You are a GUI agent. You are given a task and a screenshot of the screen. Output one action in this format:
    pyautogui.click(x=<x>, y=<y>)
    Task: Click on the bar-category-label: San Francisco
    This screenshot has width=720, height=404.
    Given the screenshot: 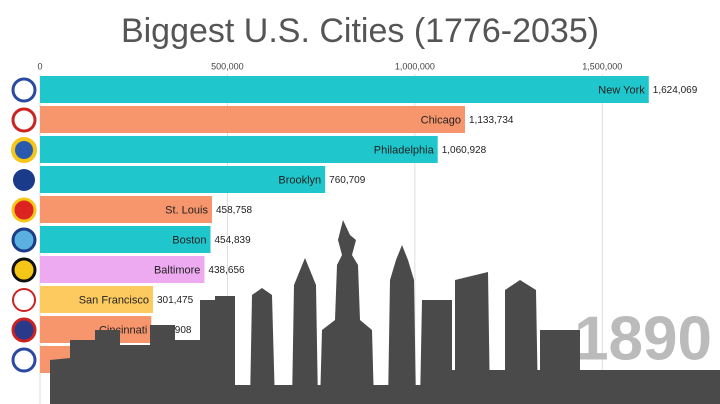 What is the action you would take?
    pyautogui.click(x=114, y=300)
    